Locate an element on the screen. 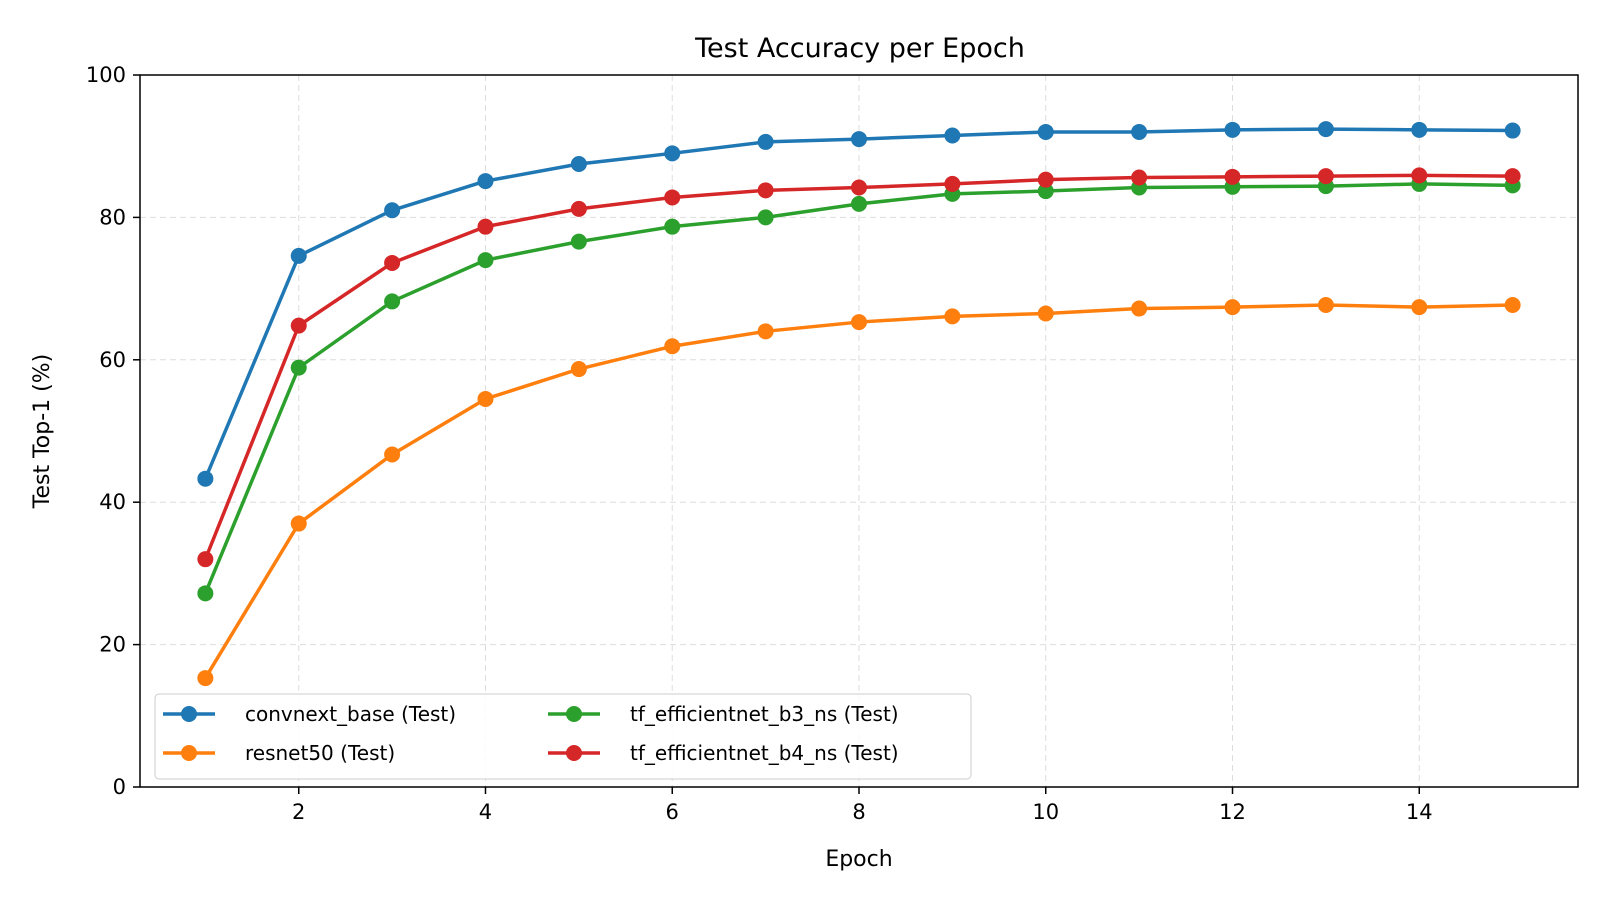 The height and width of the screenshot is (900, 1600). x-tick-label: 14 is located at coordinates (1419, 812).